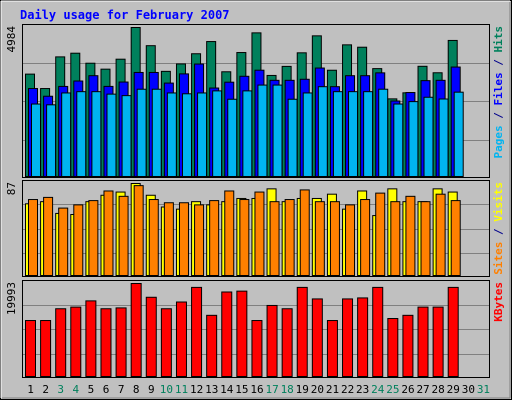 Image resolution: width=512 pixels, height=400 pixels. Describe the element at coordinates (422, 389) in the screenshot. I see `x-tick-day-27: 27` at that location.